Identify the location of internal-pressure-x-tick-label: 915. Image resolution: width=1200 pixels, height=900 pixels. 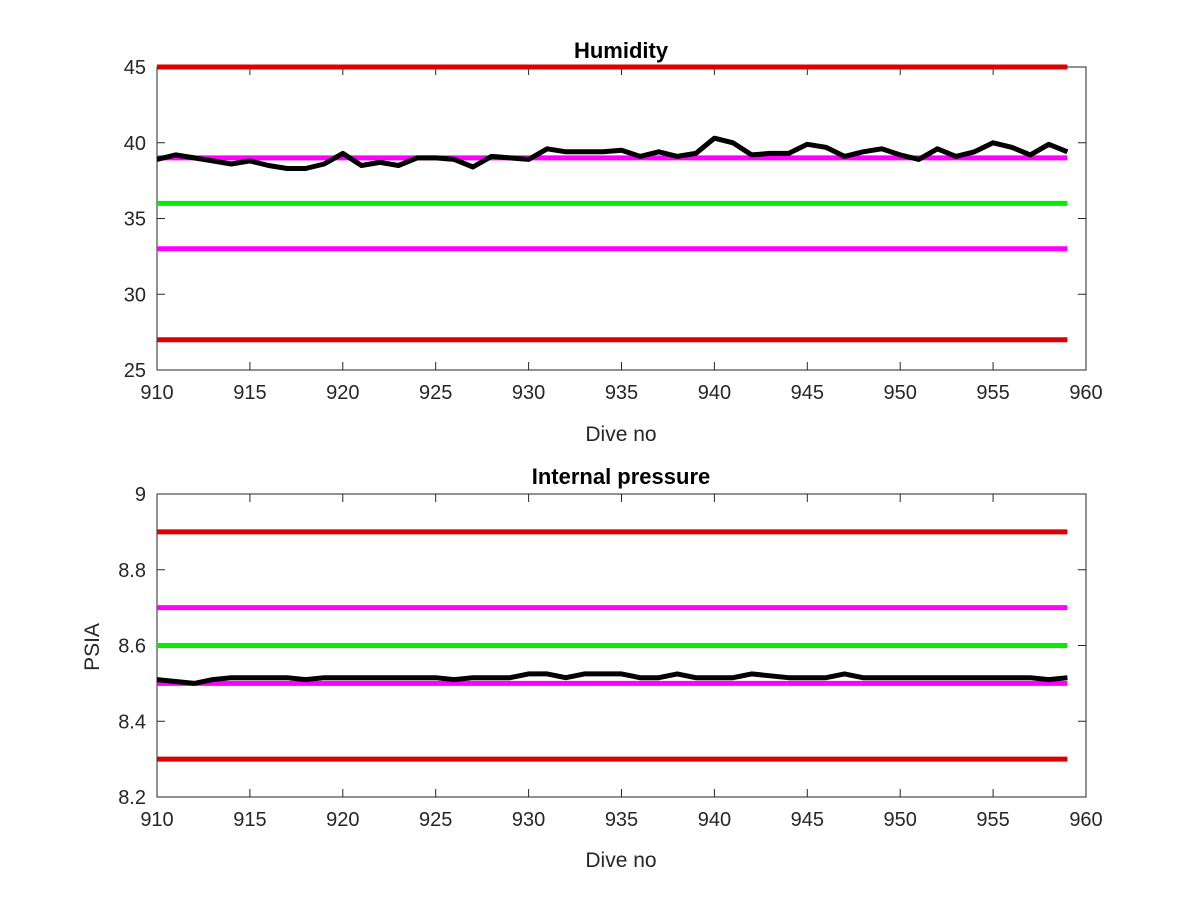
(249, 820).